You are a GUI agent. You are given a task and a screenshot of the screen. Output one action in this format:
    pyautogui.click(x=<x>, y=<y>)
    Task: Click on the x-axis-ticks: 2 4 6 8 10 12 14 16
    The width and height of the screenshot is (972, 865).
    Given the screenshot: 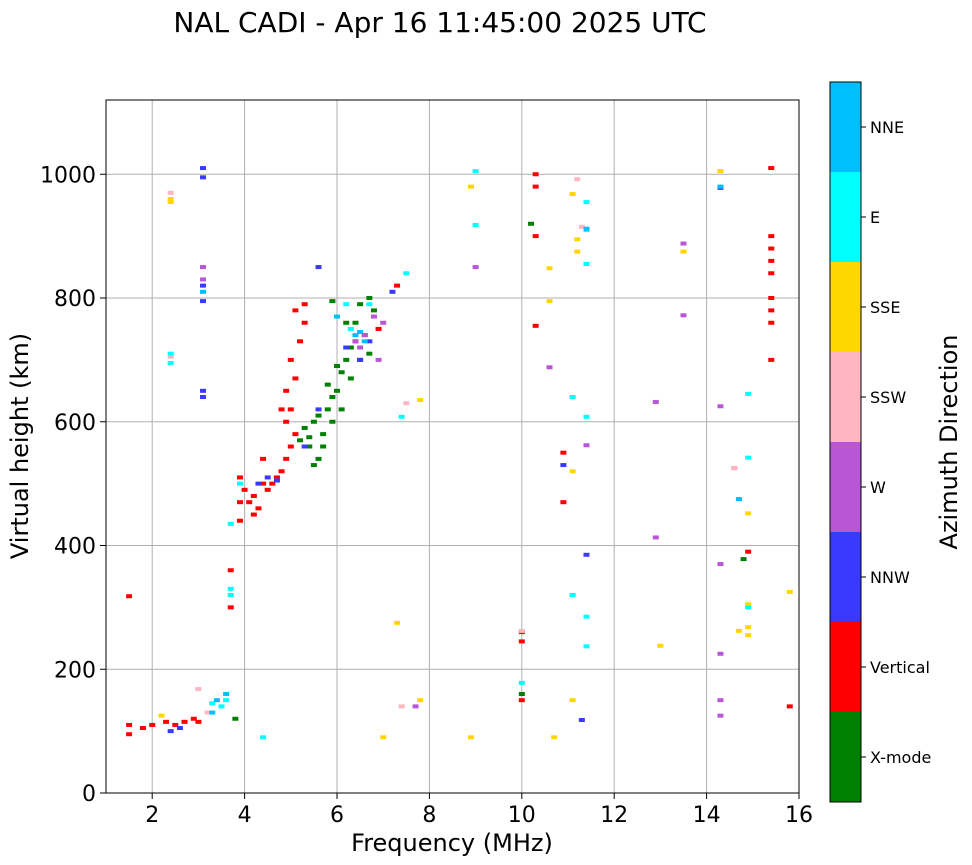 What is the action you would take?
    pyautogui.click(x=479, y=810)
    